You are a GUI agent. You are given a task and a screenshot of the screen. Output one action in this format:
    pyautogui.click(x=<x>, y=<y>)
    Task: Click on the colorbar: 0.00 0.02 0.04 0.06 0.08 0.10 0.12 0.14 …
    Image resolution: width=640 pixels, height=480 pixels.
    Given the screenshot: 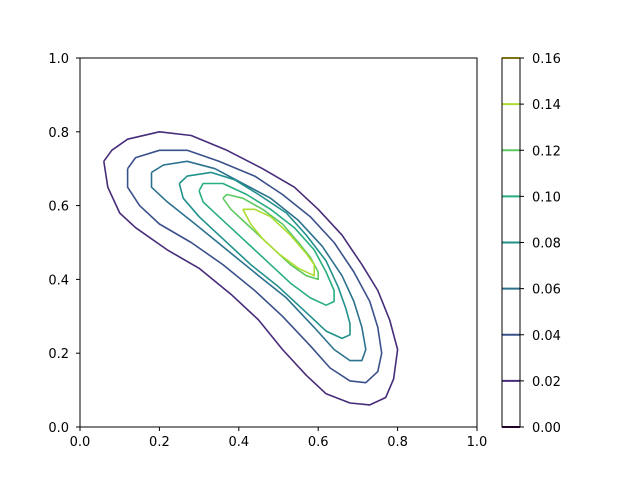 What is the action you would take?
    pyautogui.click(x=531, y=244)
    